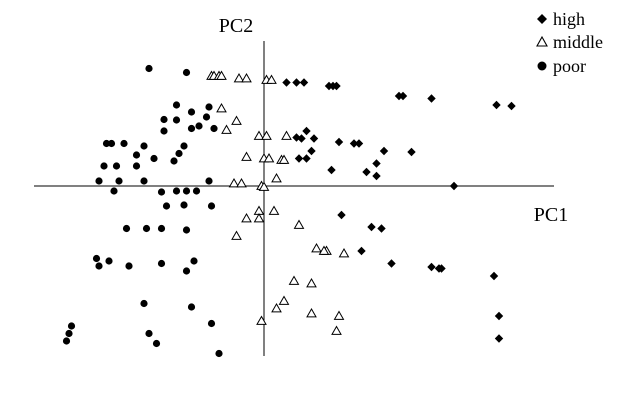 The height and width of the screenshot is (397, 637). Describe the element at coordinates (569, 66) in the screenshot. I see `legend-label-poor: poor` at that location.